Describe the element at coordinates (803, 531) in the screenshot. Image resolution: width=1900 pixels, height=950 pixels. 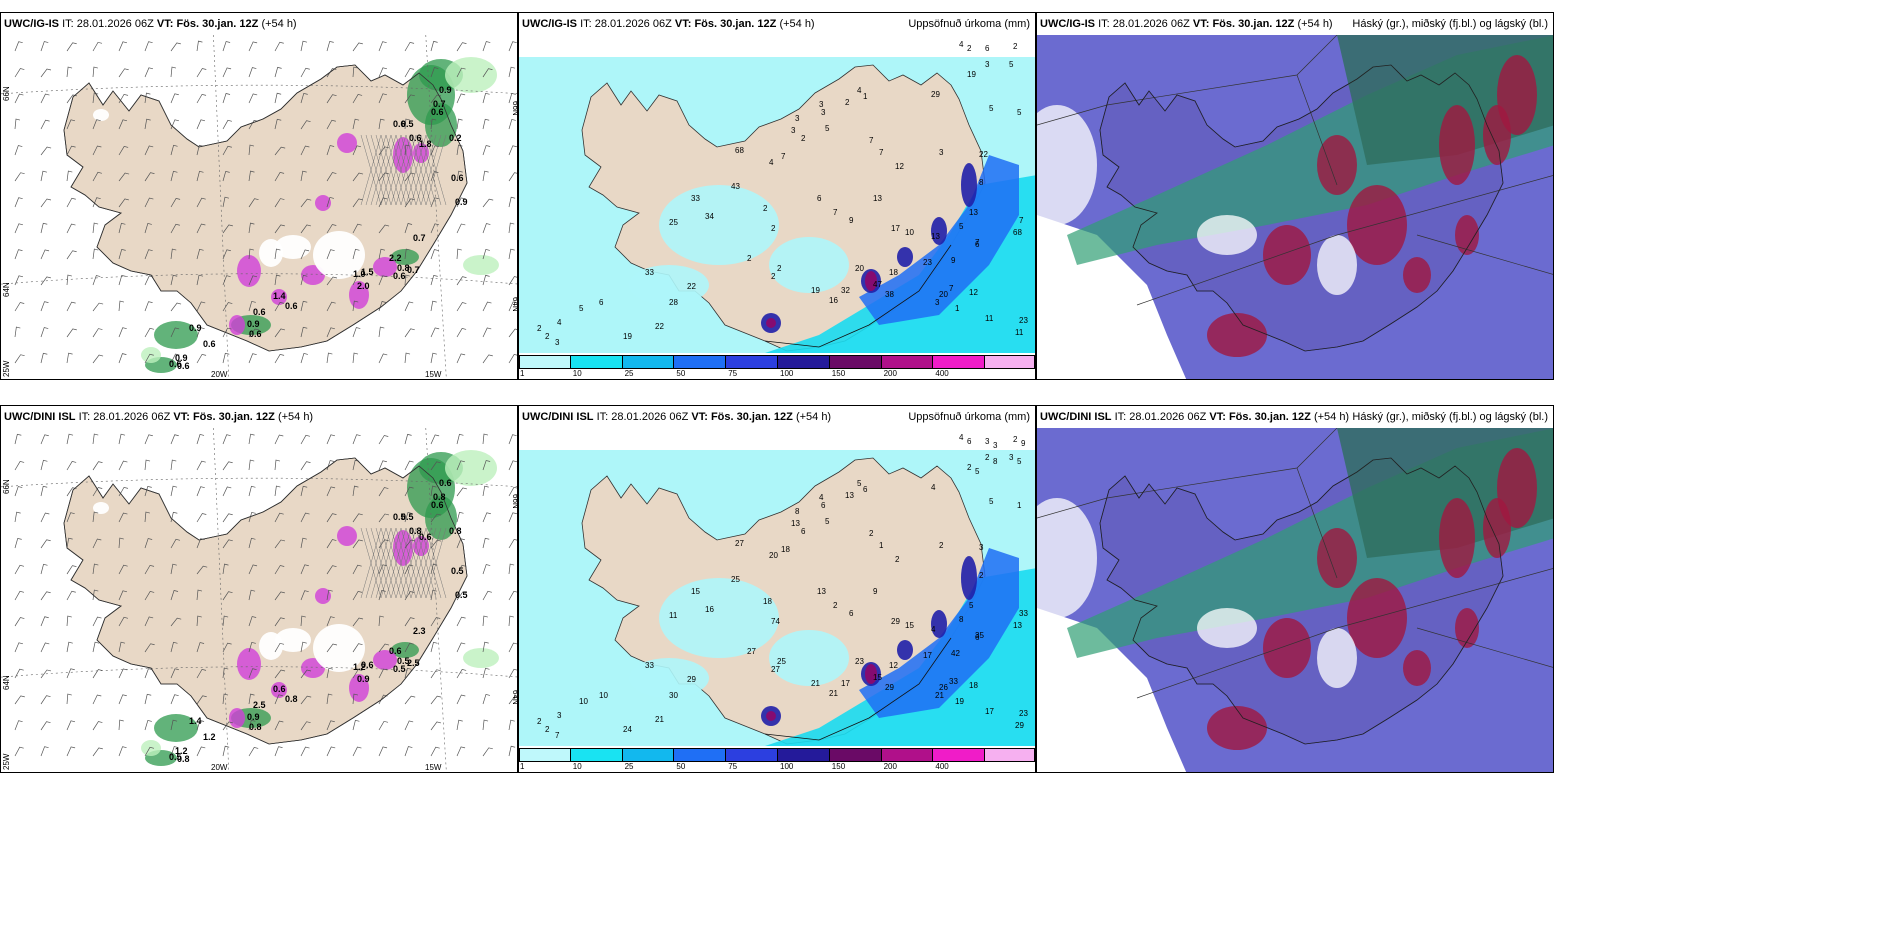
I see `precip-value: 6` at that location.